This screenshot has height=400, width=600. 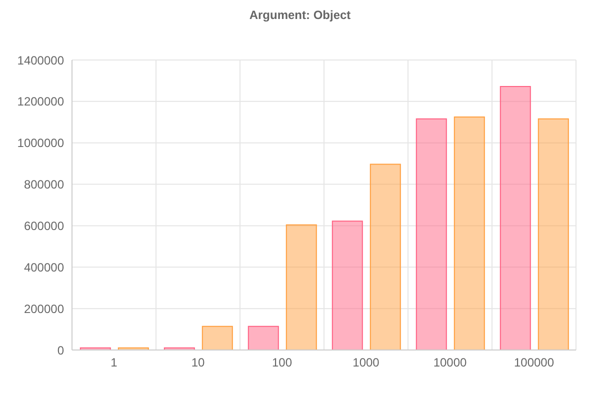 I want to click on y-tick-label: 800000, so click(x=44, y=185).